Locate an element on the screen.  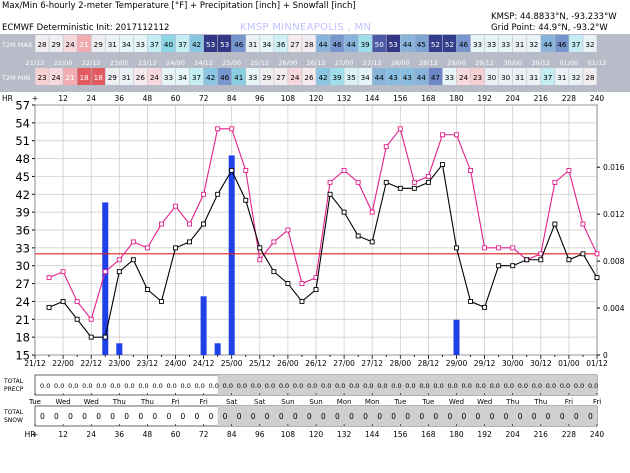
strip-date-label: 25/00 is located at coordinates (231, 63).